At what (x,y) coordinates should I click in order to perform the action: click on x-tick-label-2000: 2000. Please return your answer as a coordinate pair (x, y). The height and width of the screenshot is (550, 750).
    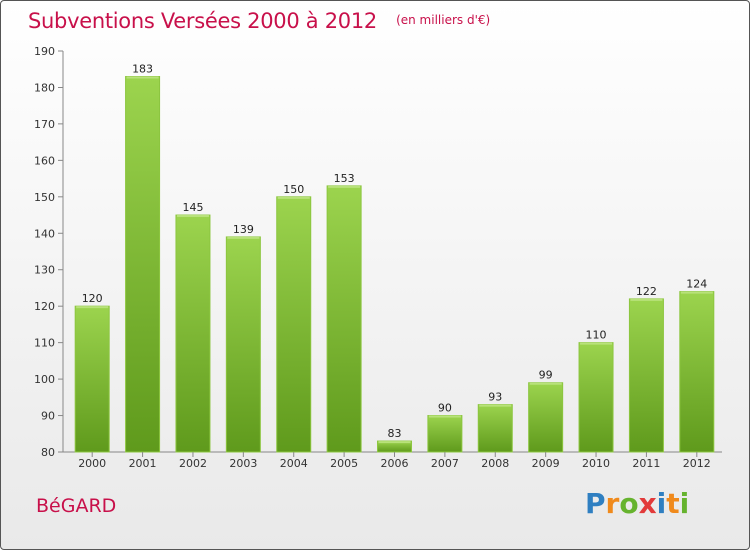
    Looking at the image, I should click on (92, 463).